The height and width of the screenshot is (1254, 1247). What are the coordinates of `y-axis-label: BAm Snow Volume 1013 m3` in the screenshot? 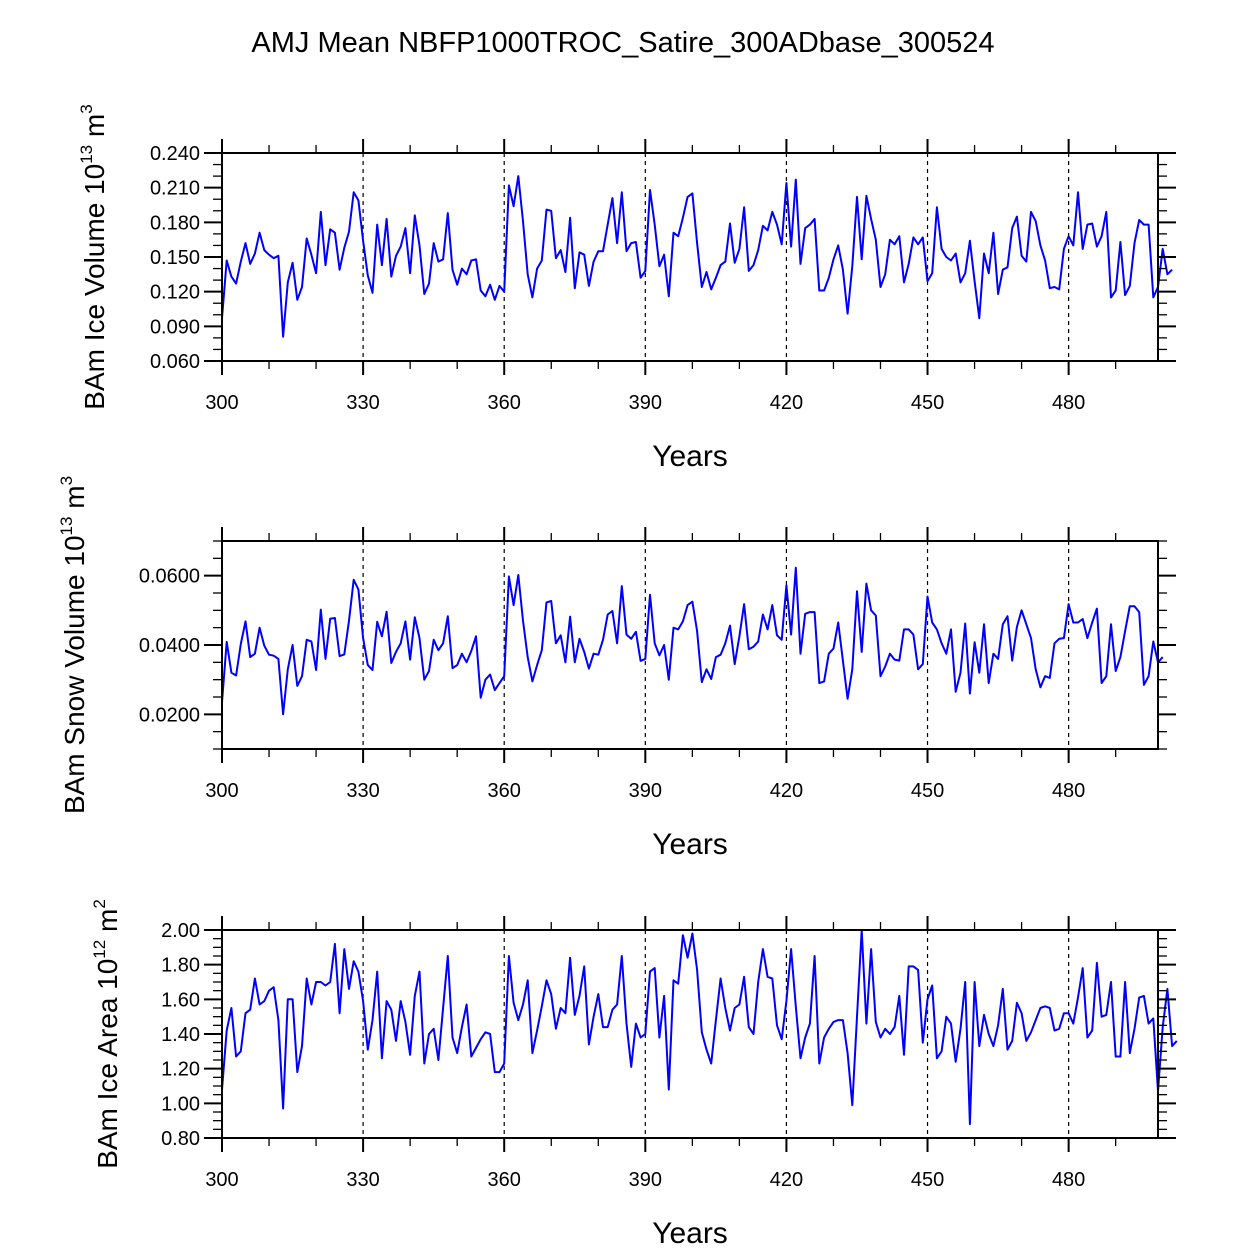 It's located at (73, 645).